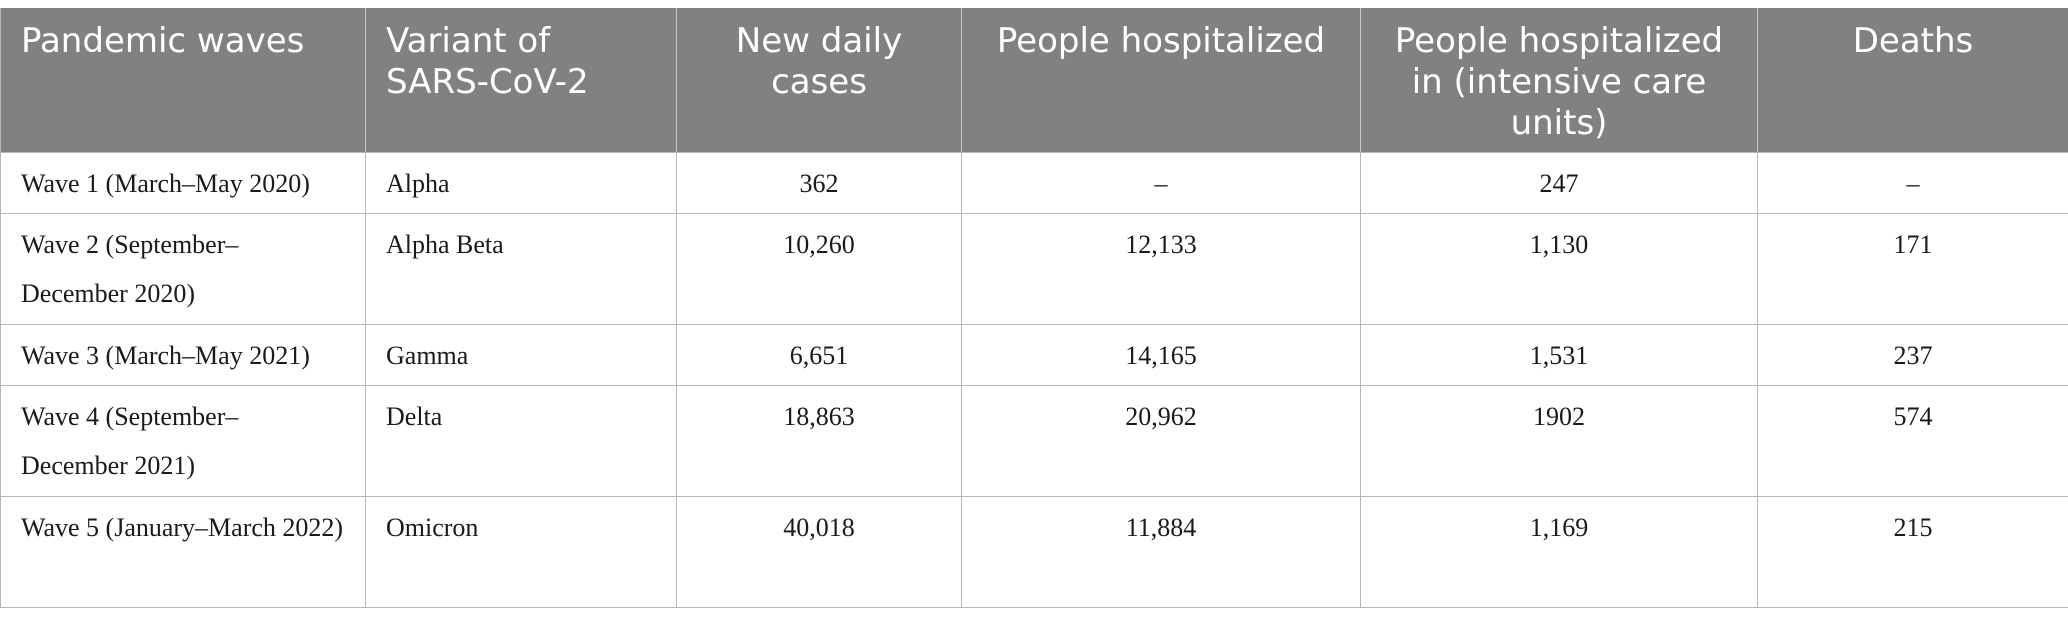  What do you see at coordinates (1559, 183) in the screenshot?
I see `cell-people-hospitalized-icu: 247` at bounding box center [1559, 183].